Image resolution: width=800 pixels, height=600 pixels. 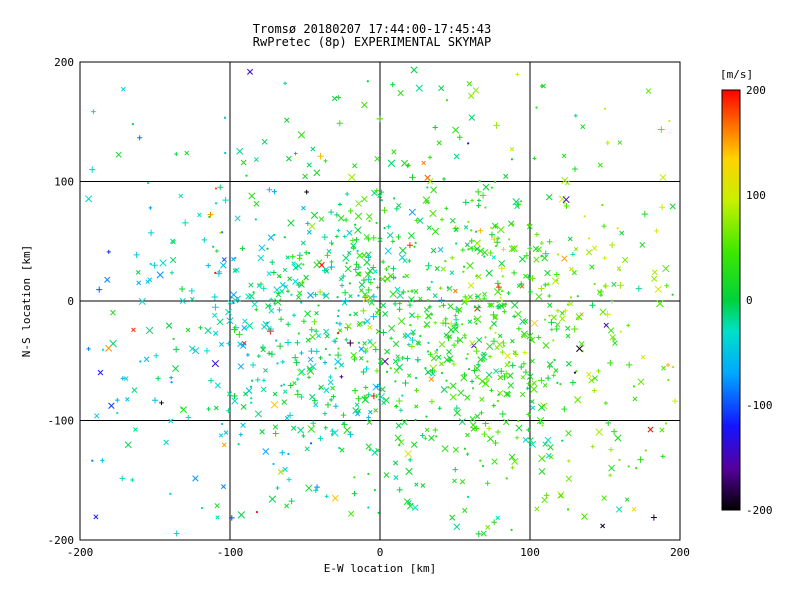 I want to click on chart-title: Tromsø 20180207 17:44:00-17:45:43, so click(x=372, y=29).